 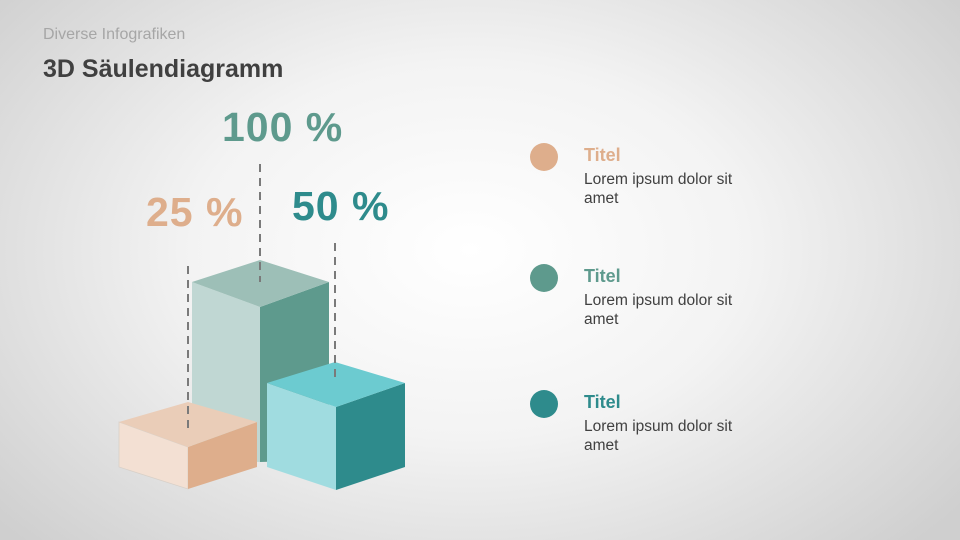 What do you see at coordinates (114, 34) in the screenshot?
I see `subtitle: Diverse Infografiken` at bounding box center [114, 34].